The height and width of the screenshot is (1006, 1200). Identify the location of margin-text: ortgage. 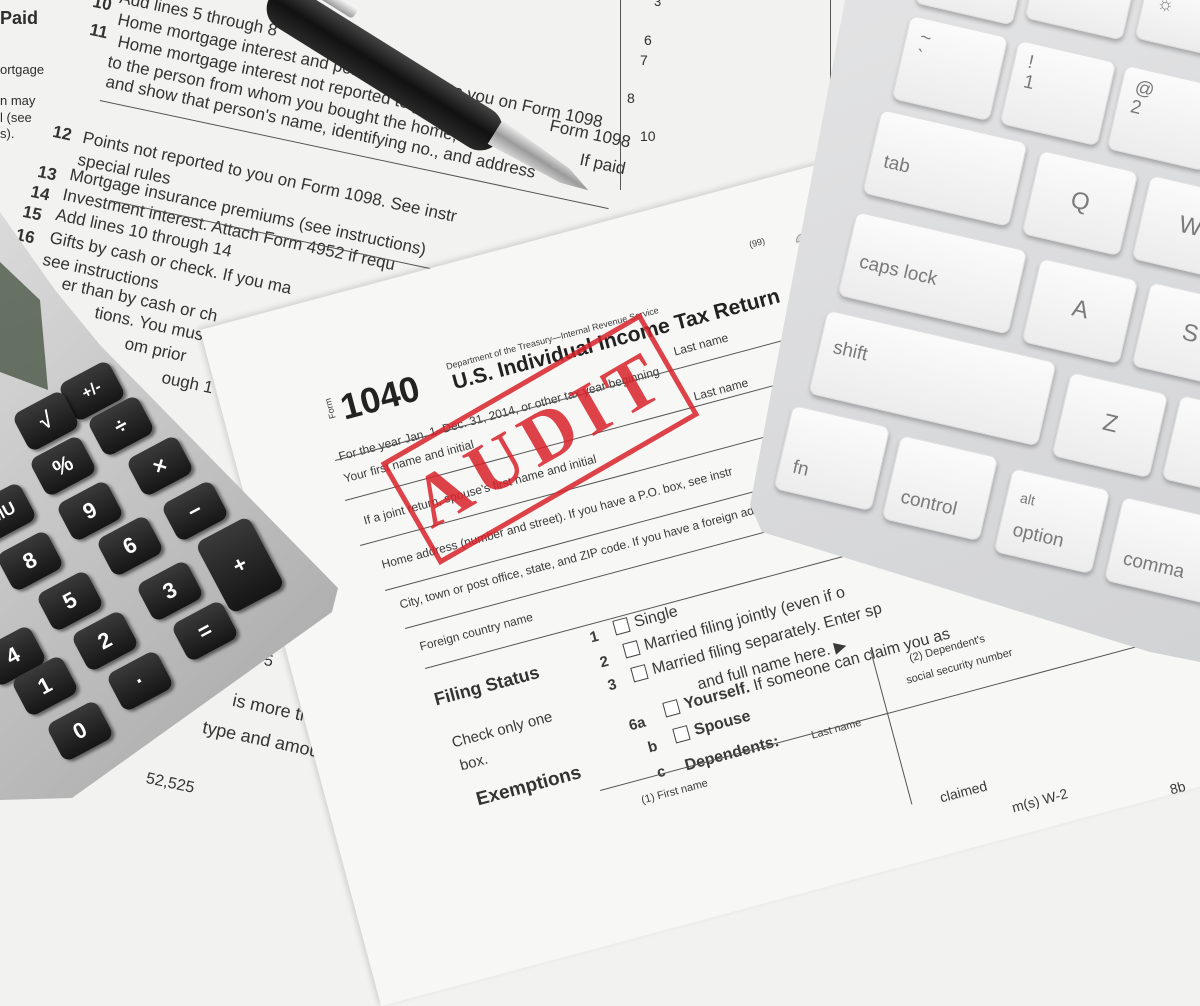
(22, 69).